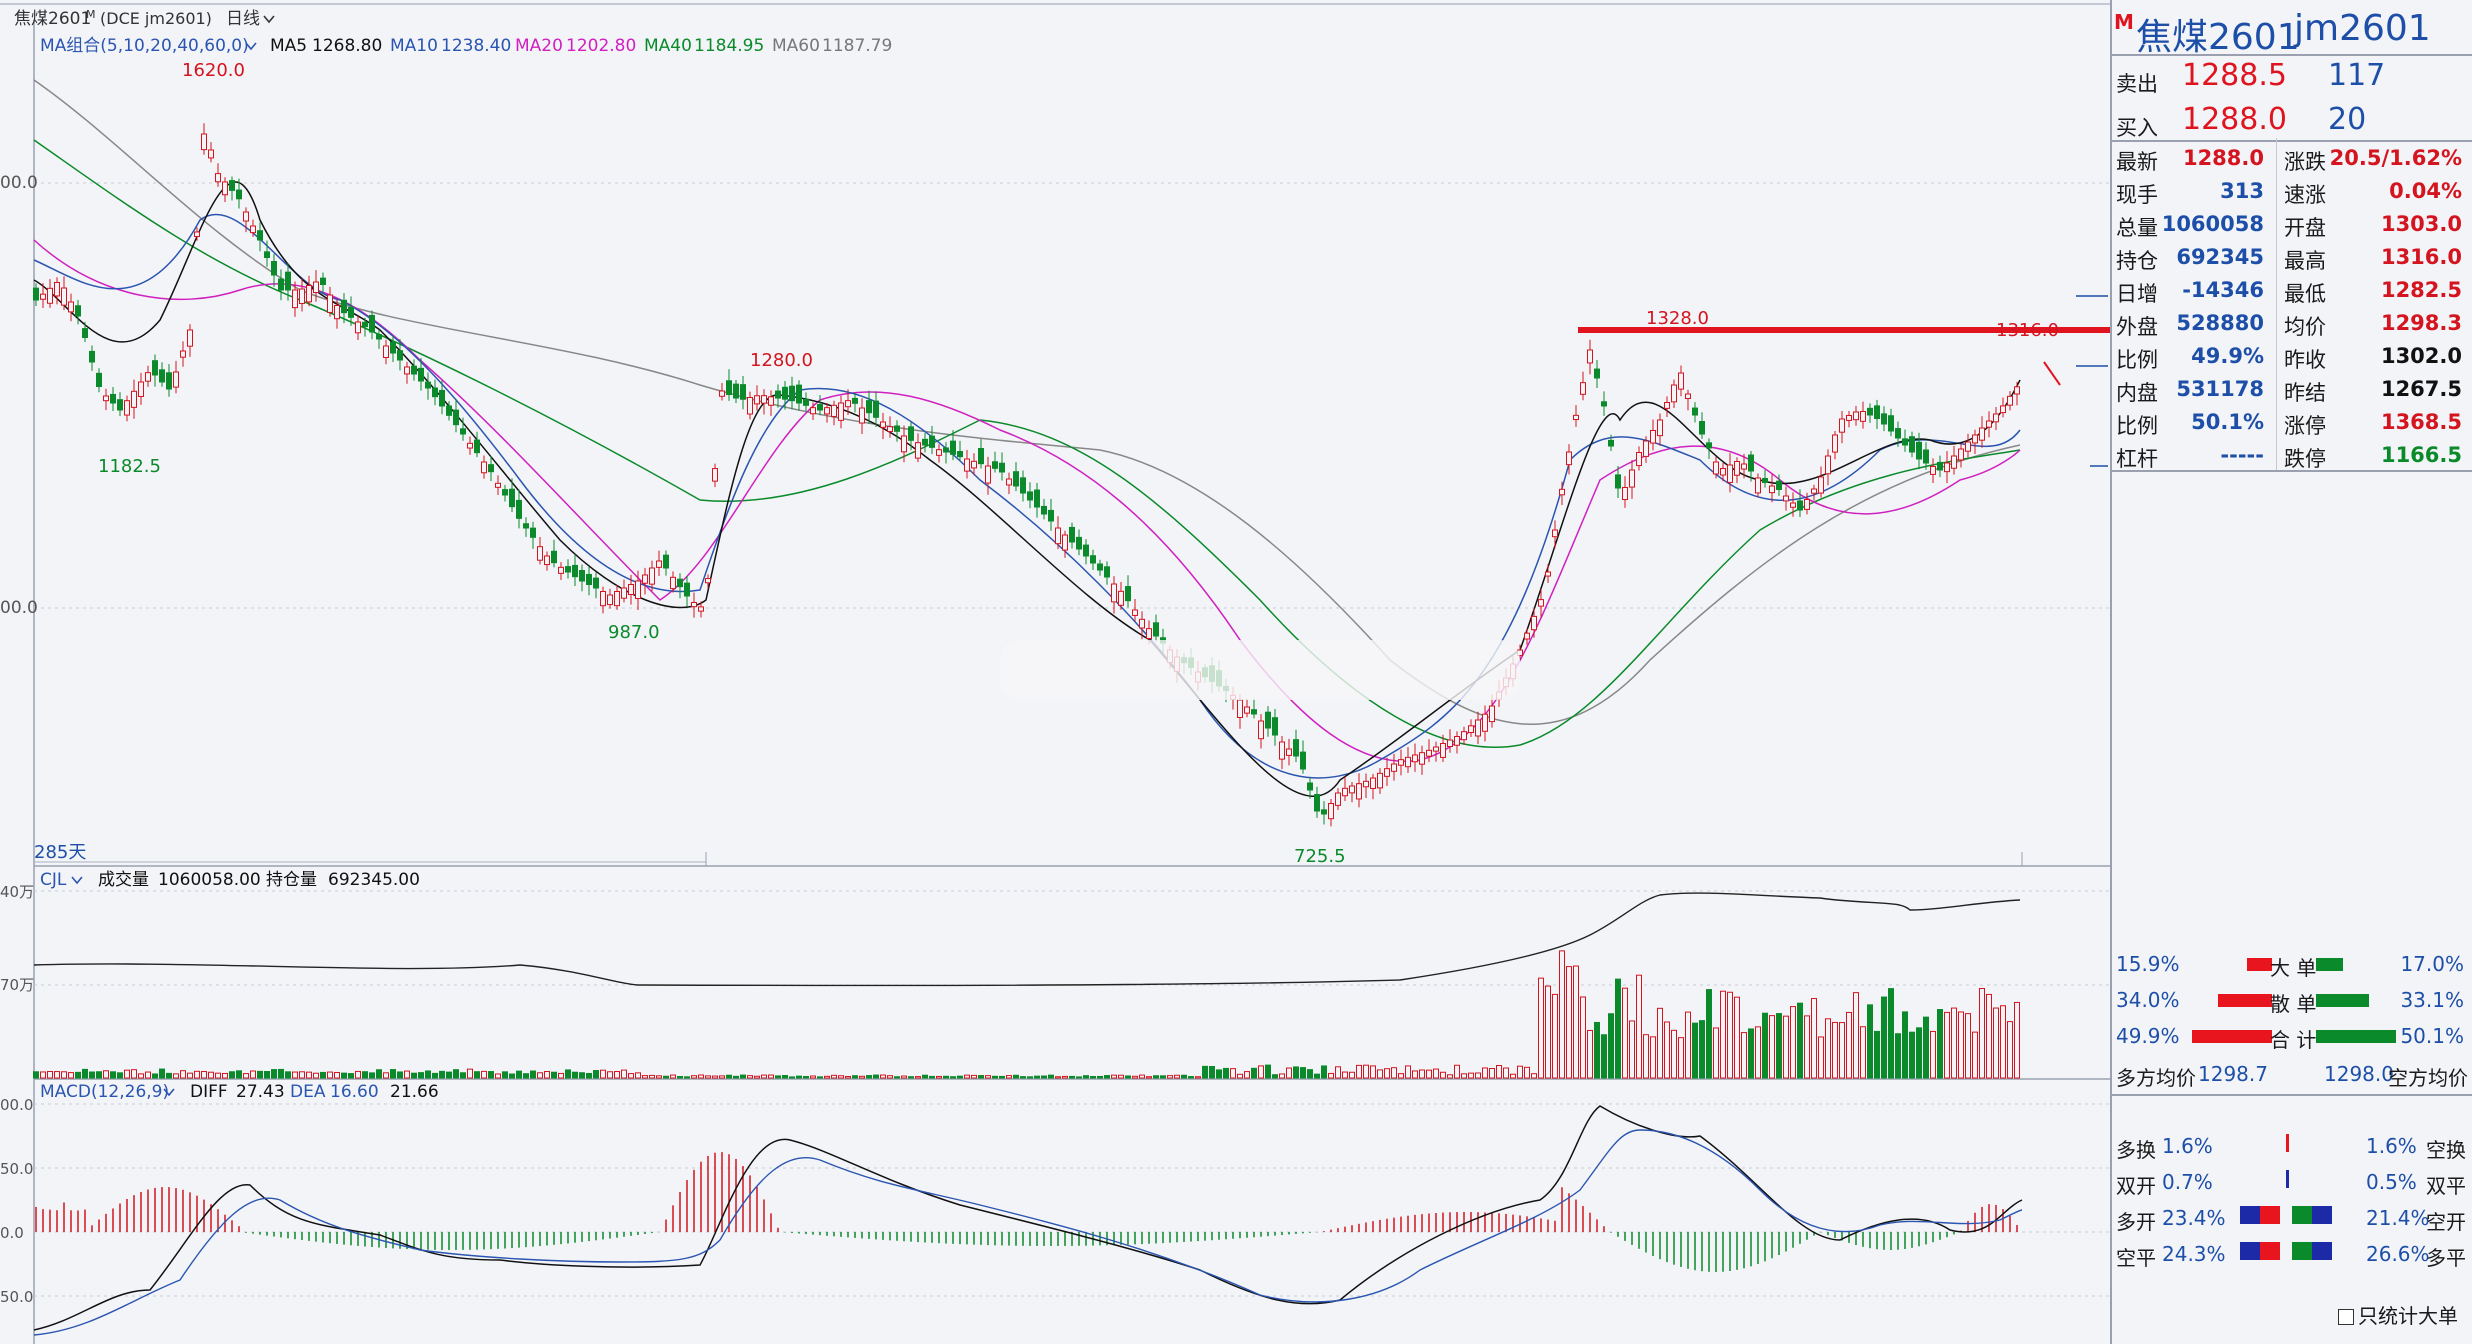 This screenshot has height=1344, width=2472. Describe the element at coordinates (288, 46) in the screenshot. I see `ma5-name: MA5` at that location.